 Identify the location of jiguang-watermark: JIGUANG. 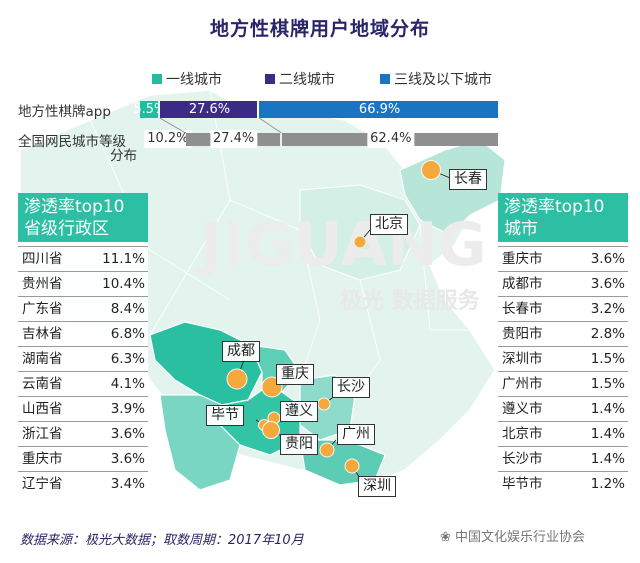
(341, 245).